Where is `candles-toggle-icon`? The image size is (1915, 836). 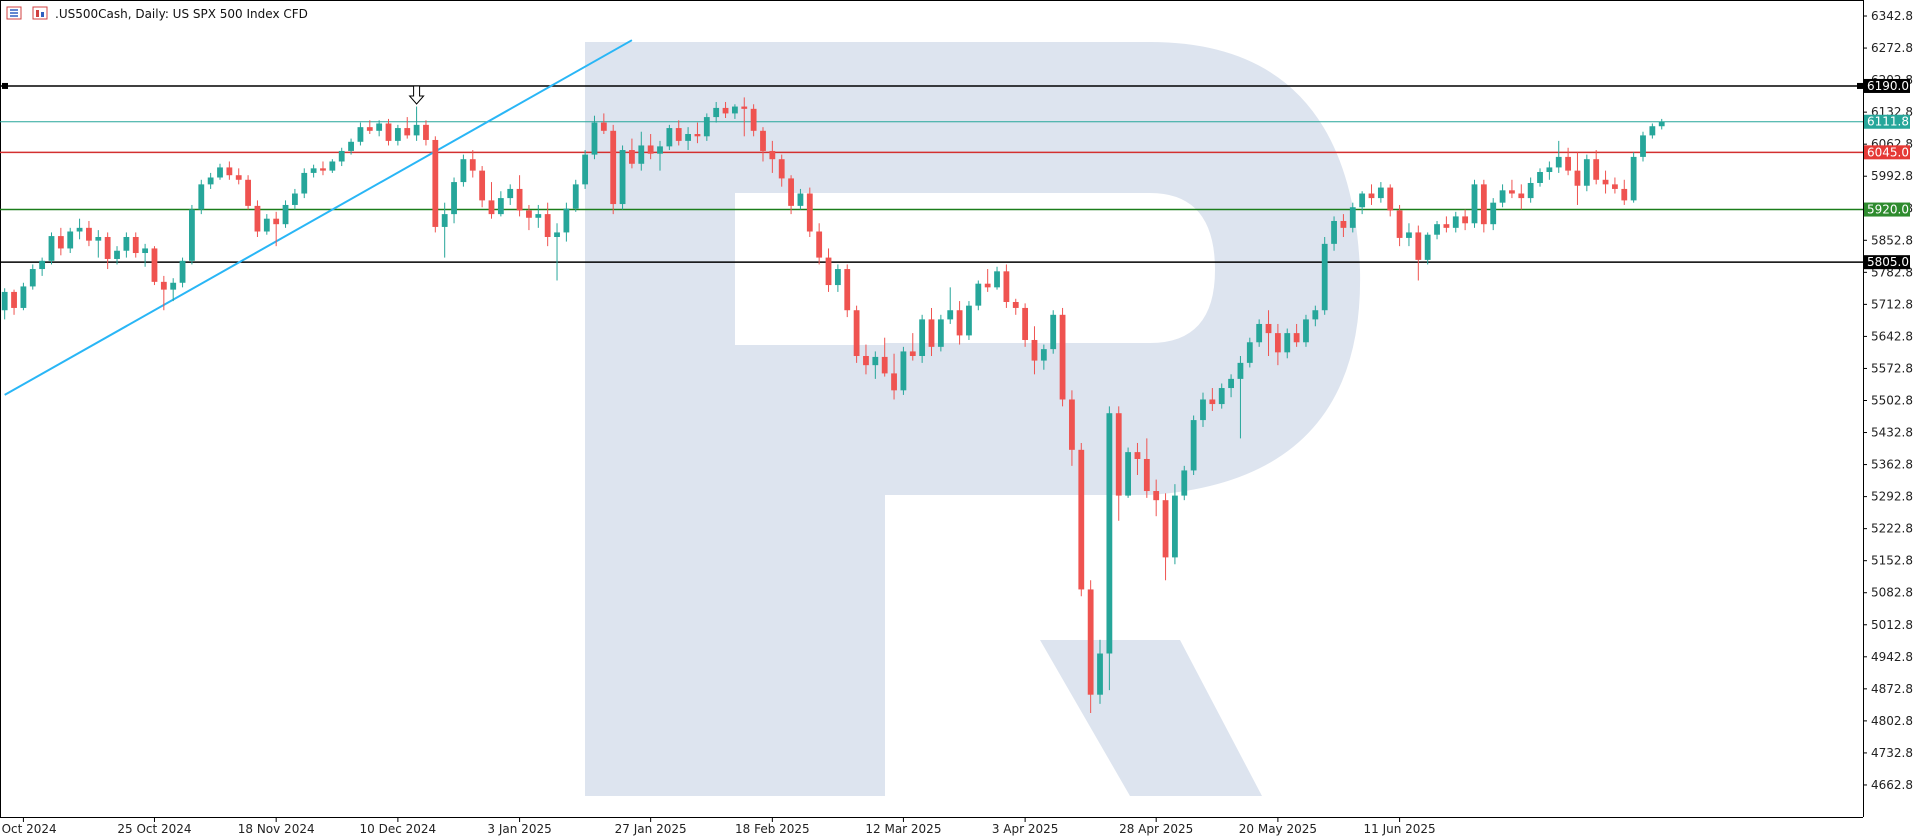
candles-toggle-icon is located at coordinates (14, 13).